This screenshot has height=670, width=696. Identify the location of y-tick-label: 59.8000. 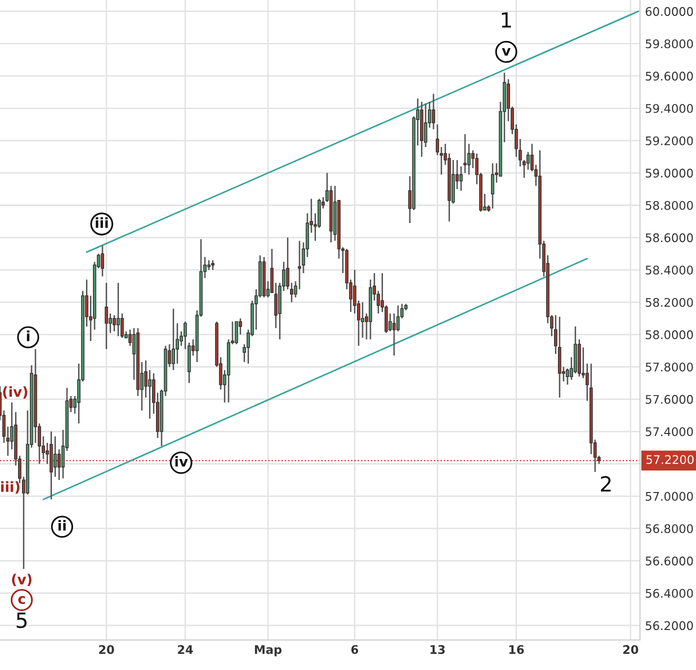
(669, 43).